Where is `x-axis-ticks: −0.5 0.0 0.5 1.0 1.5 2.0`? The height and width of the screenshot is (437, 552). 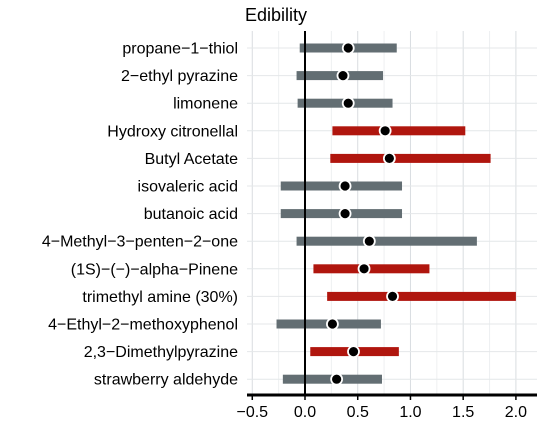
x-axis-ticks: −0.5 0.0 0.5 1.0 1.5 2.0 is located at coordinates (381, 408).